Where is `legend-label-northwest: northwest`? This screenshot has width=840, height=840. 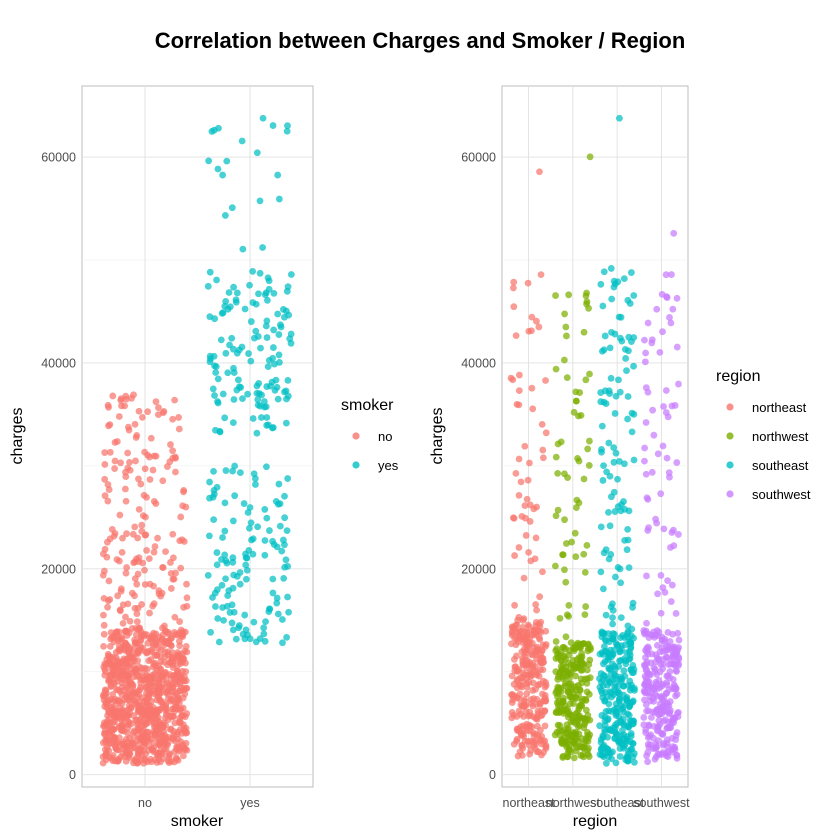 legend-label-northwest: northwest is located at coordinates (780, 436).